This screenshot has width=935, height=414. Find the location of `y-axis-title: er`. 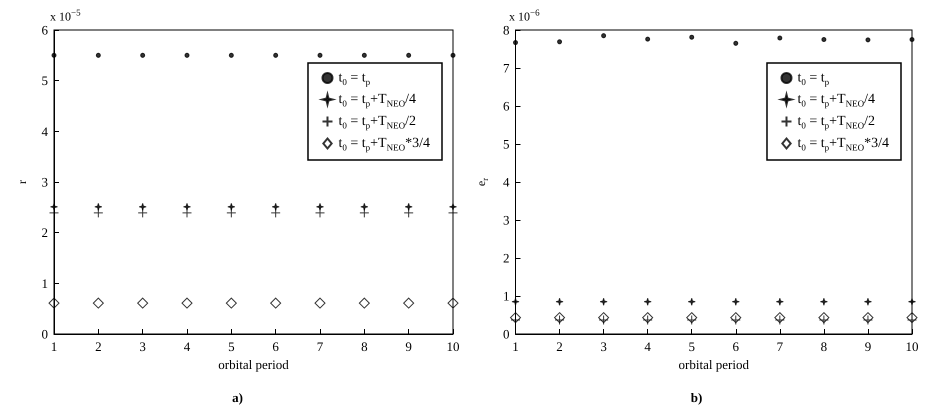

y-axis-title: er is located at coordinates (482, 182).